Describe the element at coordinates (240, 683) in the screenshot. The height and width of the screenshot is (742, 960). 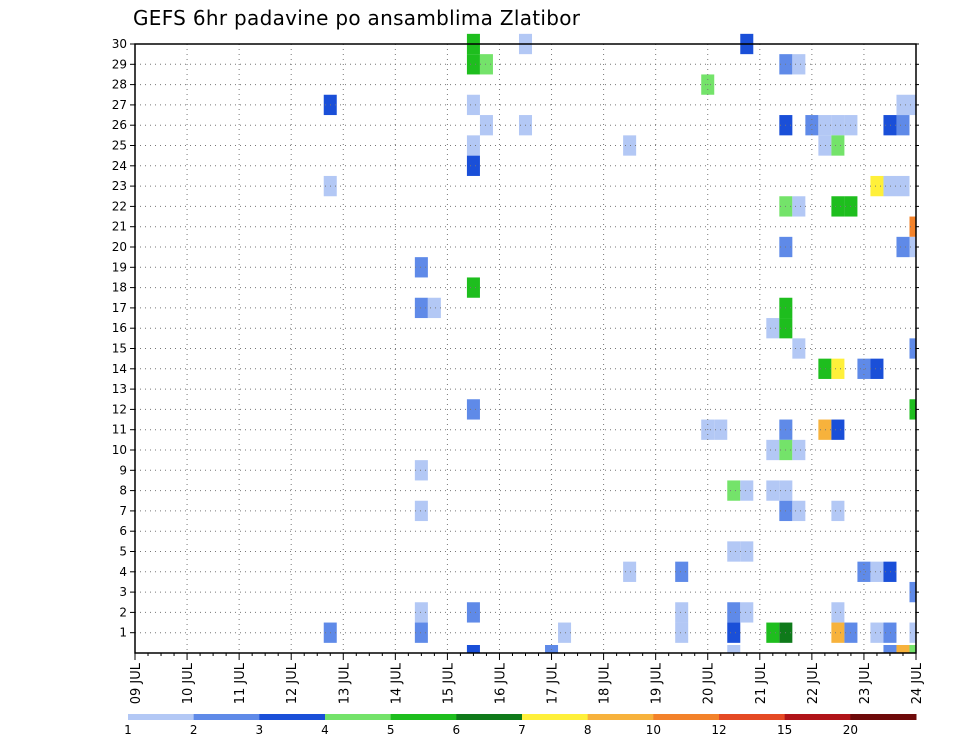
I see `x-tick-label: 11 JUL` at that location.